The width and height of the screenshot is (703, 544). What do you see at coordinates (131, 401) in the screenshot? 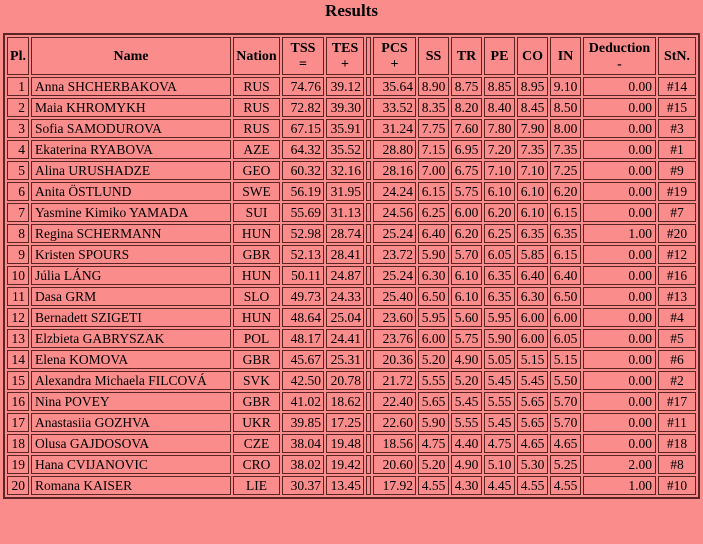
I see `skater-name-cell: Nina POVEY` at bounding box center [131, 401].